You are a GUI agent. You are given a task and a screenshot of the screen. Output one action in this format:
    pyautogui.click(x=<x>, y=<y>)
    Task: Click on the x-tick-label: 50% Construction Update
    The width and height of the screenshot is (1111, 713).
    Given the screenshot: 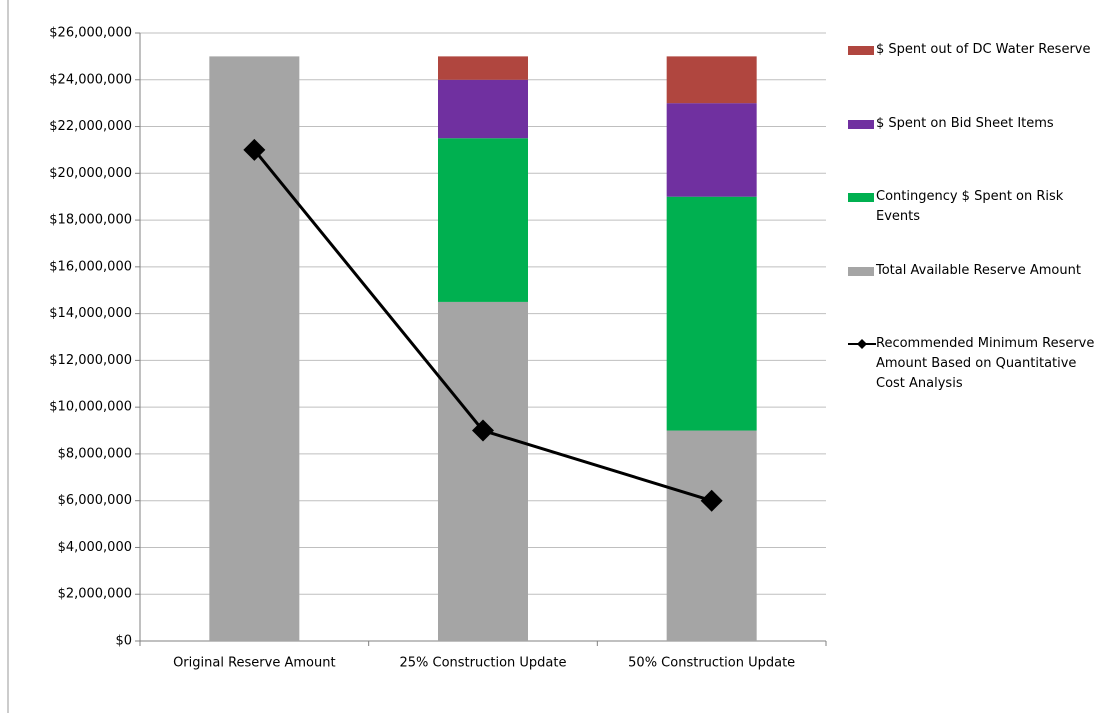 What is the action you would take?
    pyautogui.click(x=711, y=663)
    